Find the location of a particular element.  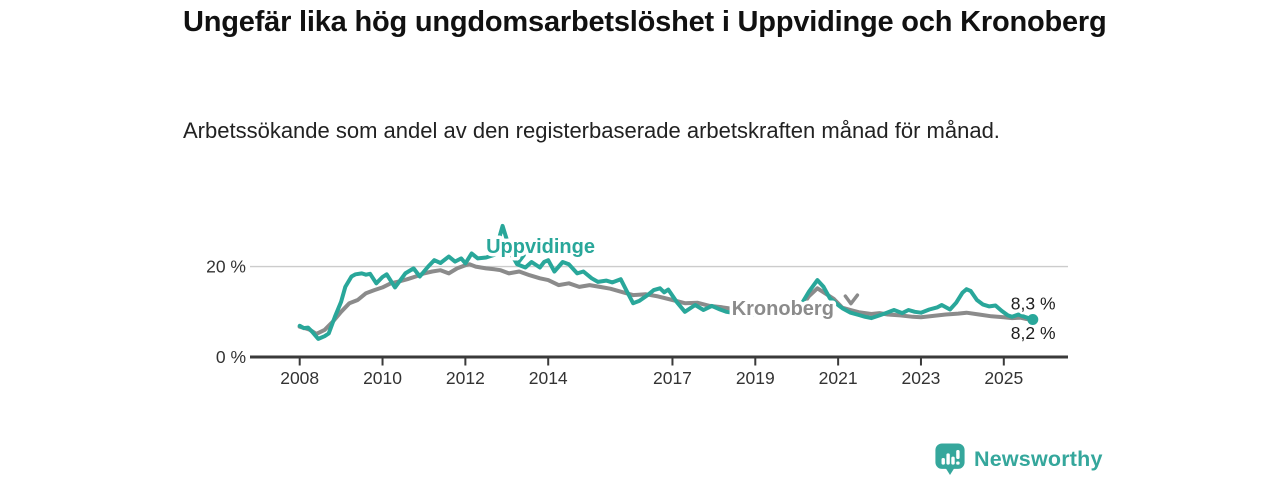

x-tick-label: 2025 is located at coordinates (1003, 378).